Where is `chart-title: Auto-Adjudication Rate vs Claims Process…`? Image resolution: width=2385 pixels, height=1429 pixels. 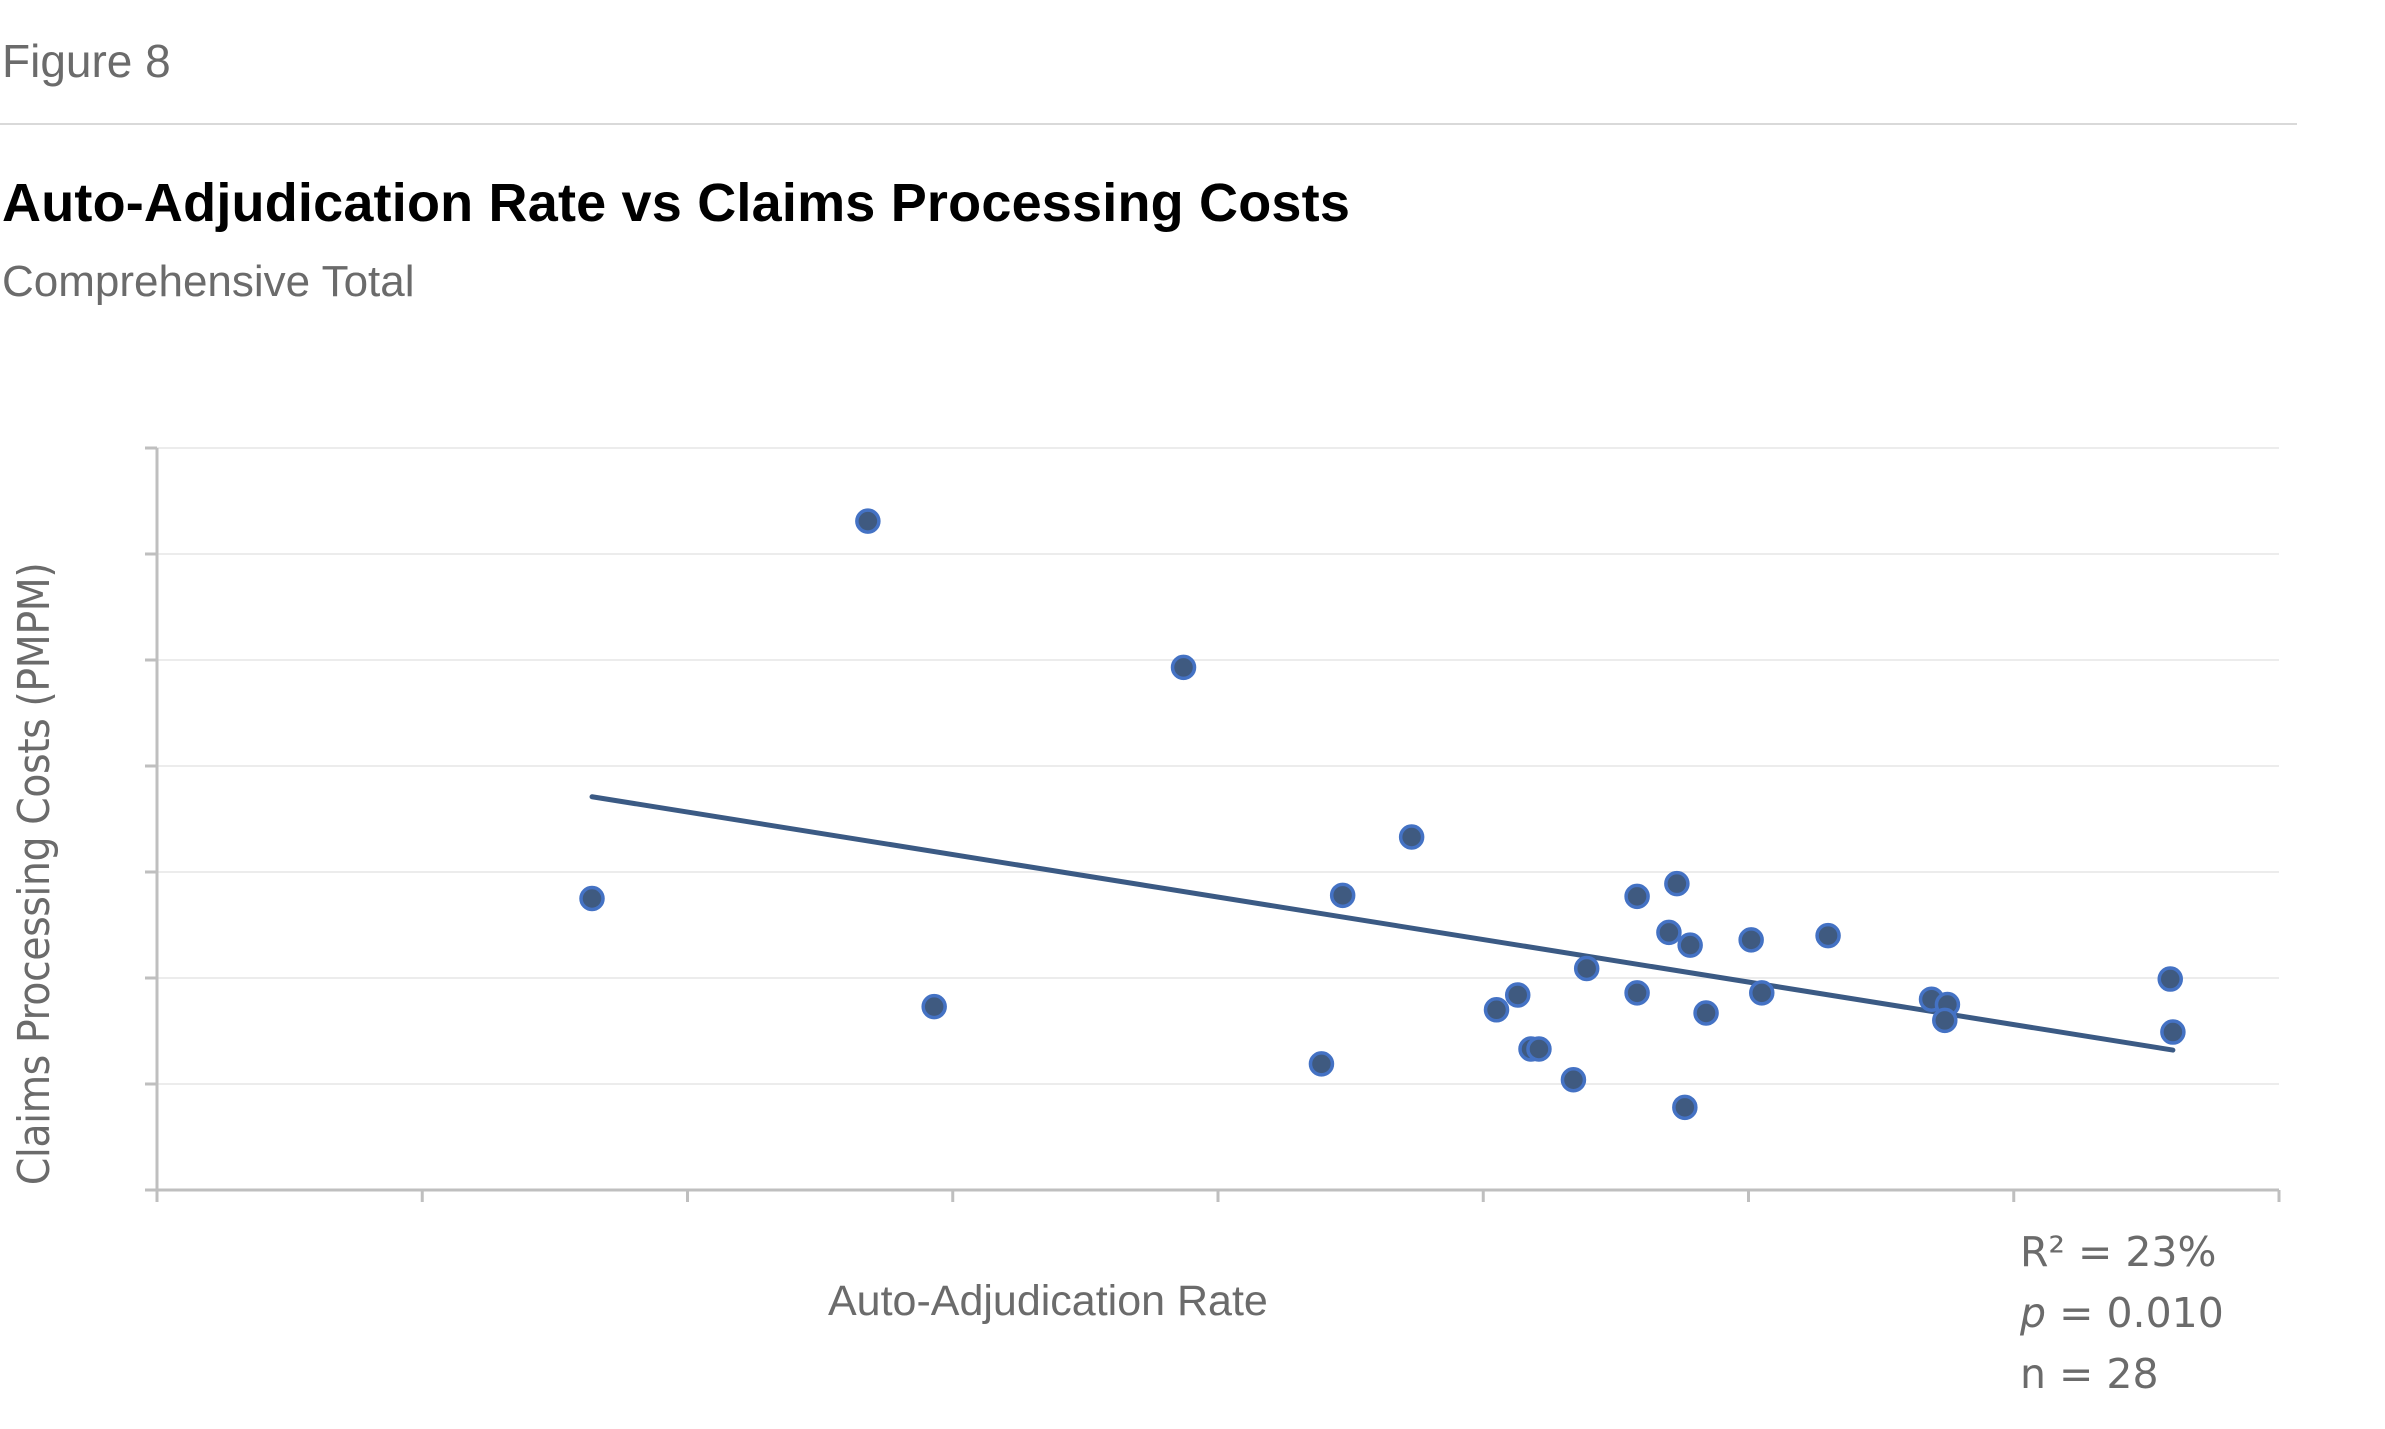 chart-title: Auto-Adjudication Rate vs Claims Process… is located at coordinates (676, 203).